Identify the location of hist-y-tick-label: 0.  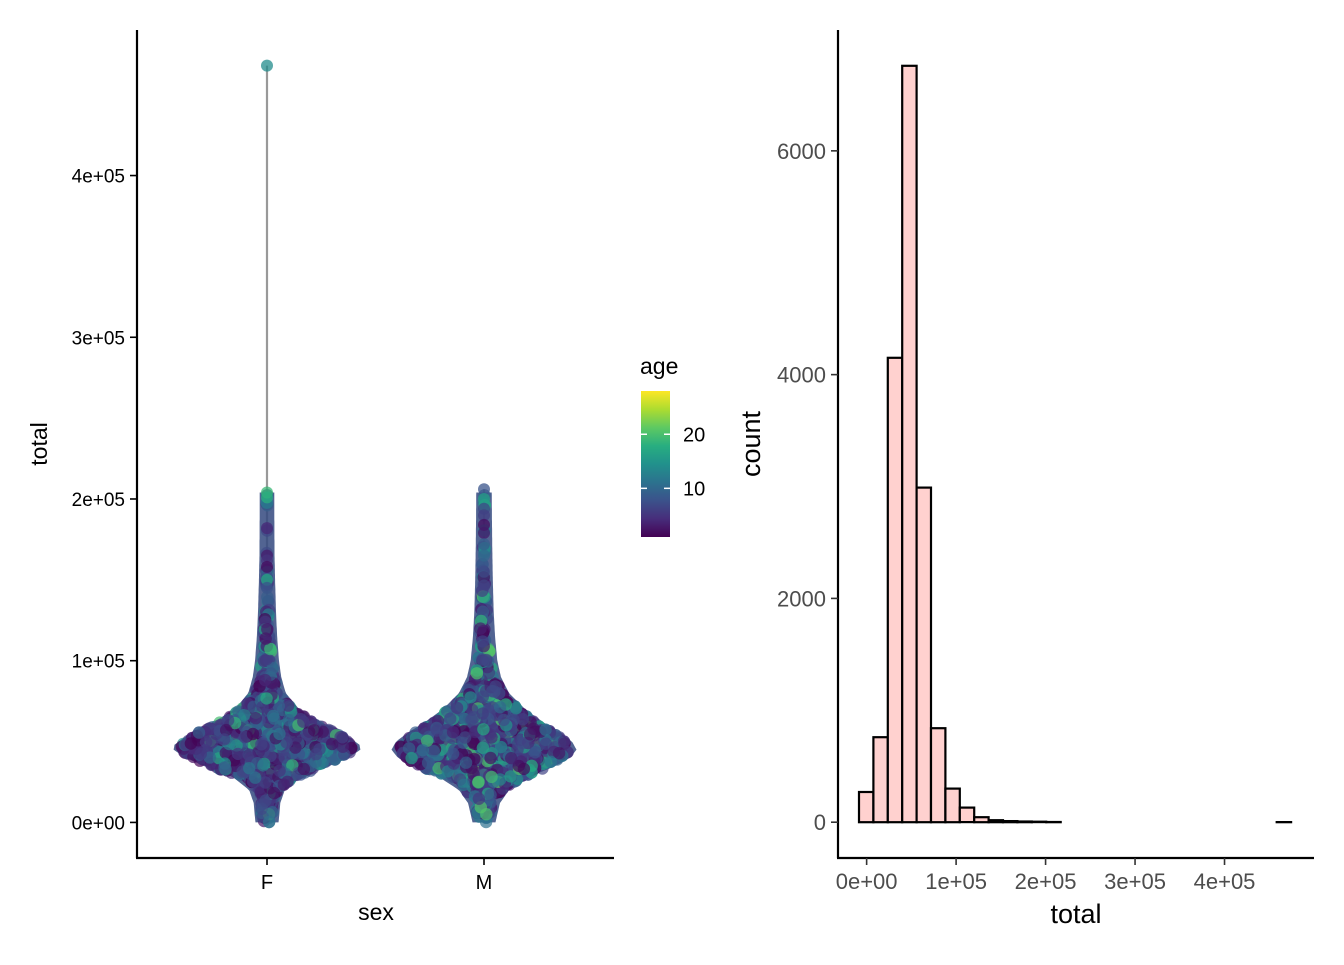
(820, 822).